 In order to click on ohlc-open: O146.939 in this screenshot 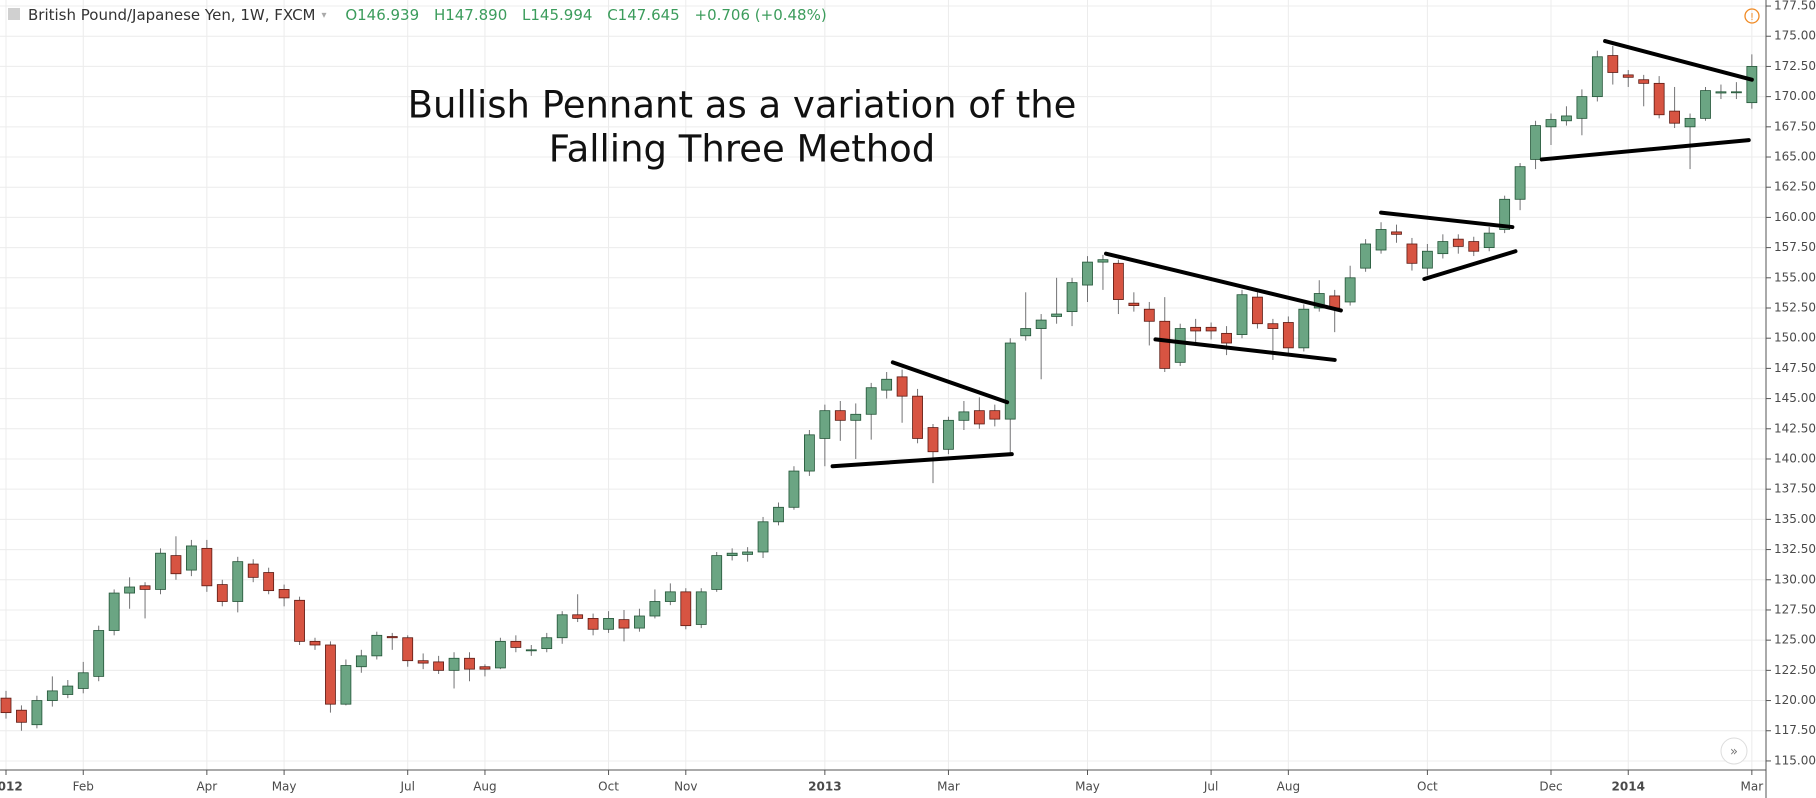, I will do `click(382, 15)`.